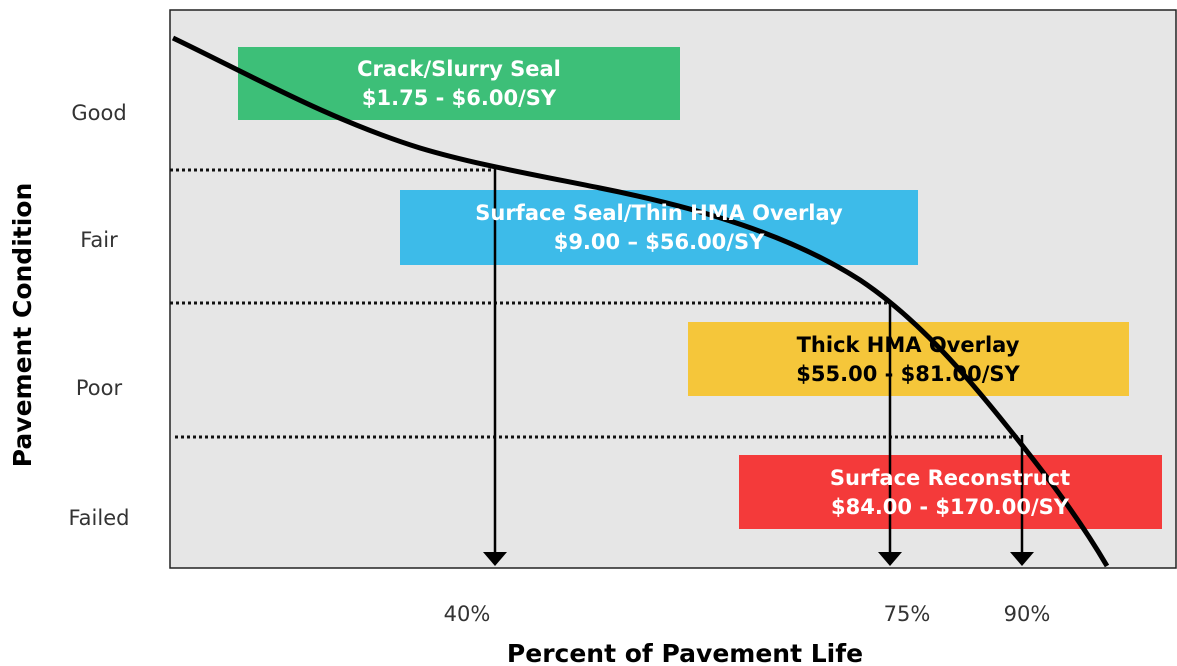 The height and width of the screenshot is (666, 1177). Describe the element at coordinates (99, 518) in the screenshot. I see `condition-label: Failed` at that location.